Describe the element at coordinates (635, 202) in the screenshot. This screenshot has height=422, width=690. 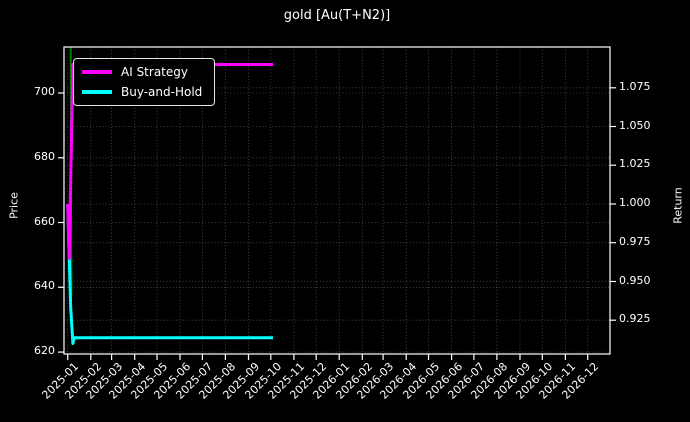
I see `right-tick-label: 1.000` at that location.